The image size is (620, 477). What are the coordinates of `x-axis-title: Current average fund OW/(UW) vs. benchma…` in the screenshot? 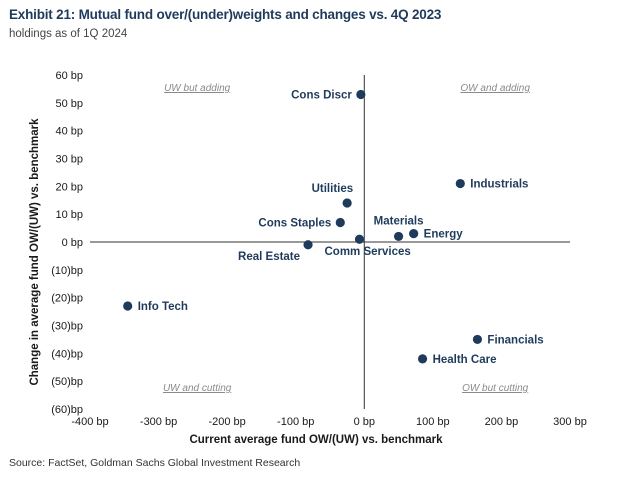 It's located at (316, 440).